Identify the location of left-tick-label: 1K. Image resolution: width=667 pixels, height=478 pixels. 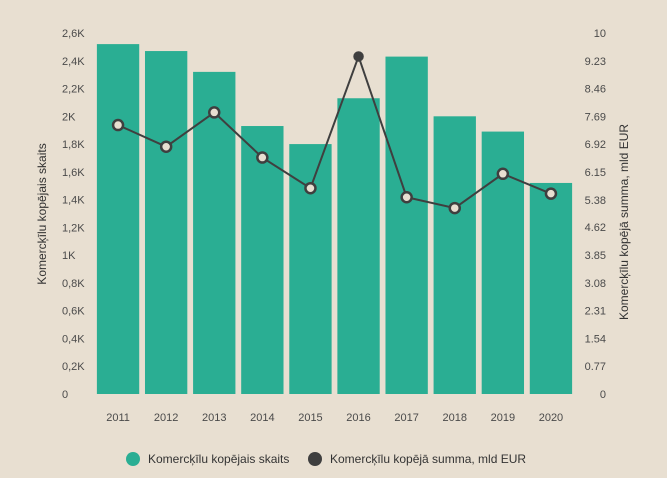
(69, 256).